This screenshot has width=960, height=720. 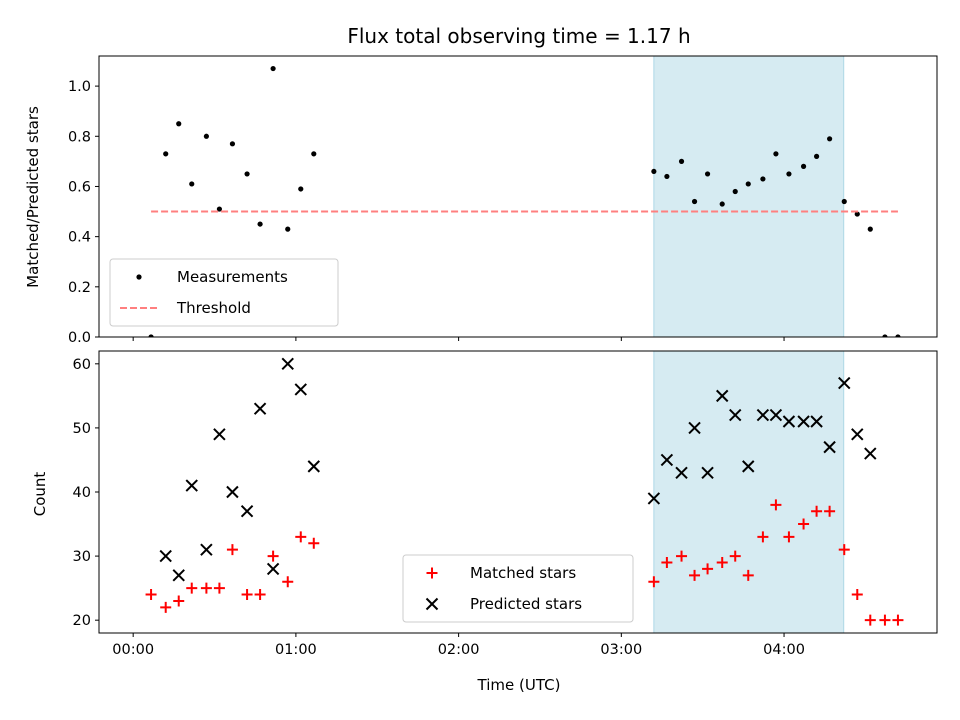 I want to click on legend-label: Measurements, so click(x=232, y=277).